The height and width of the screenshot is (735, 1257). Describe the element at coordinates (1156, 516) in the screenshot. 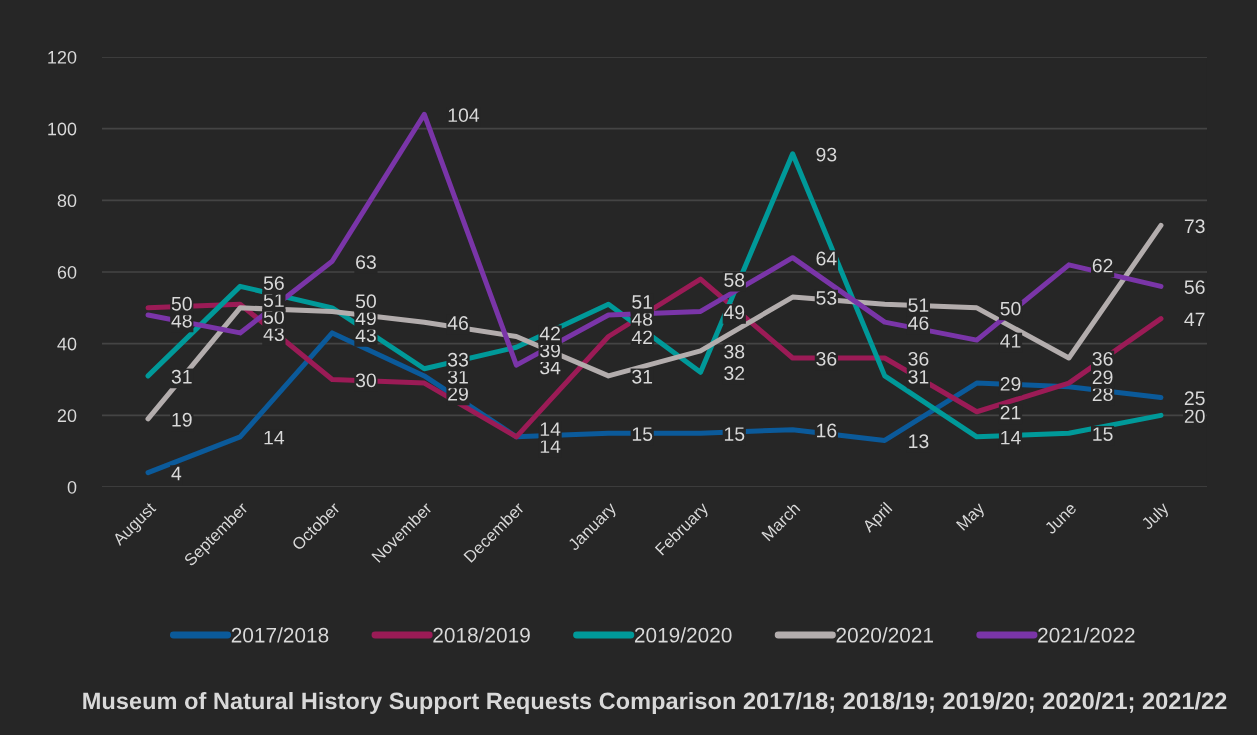

I see `x-tick-label: July` at that location.